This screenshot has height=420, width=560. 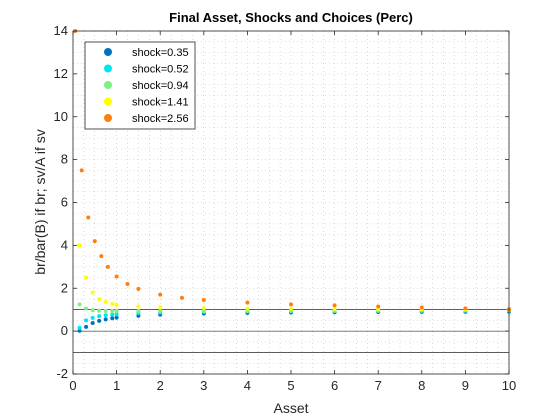 I want to click on x-tick-label: 9, so click(x=465, y=385).